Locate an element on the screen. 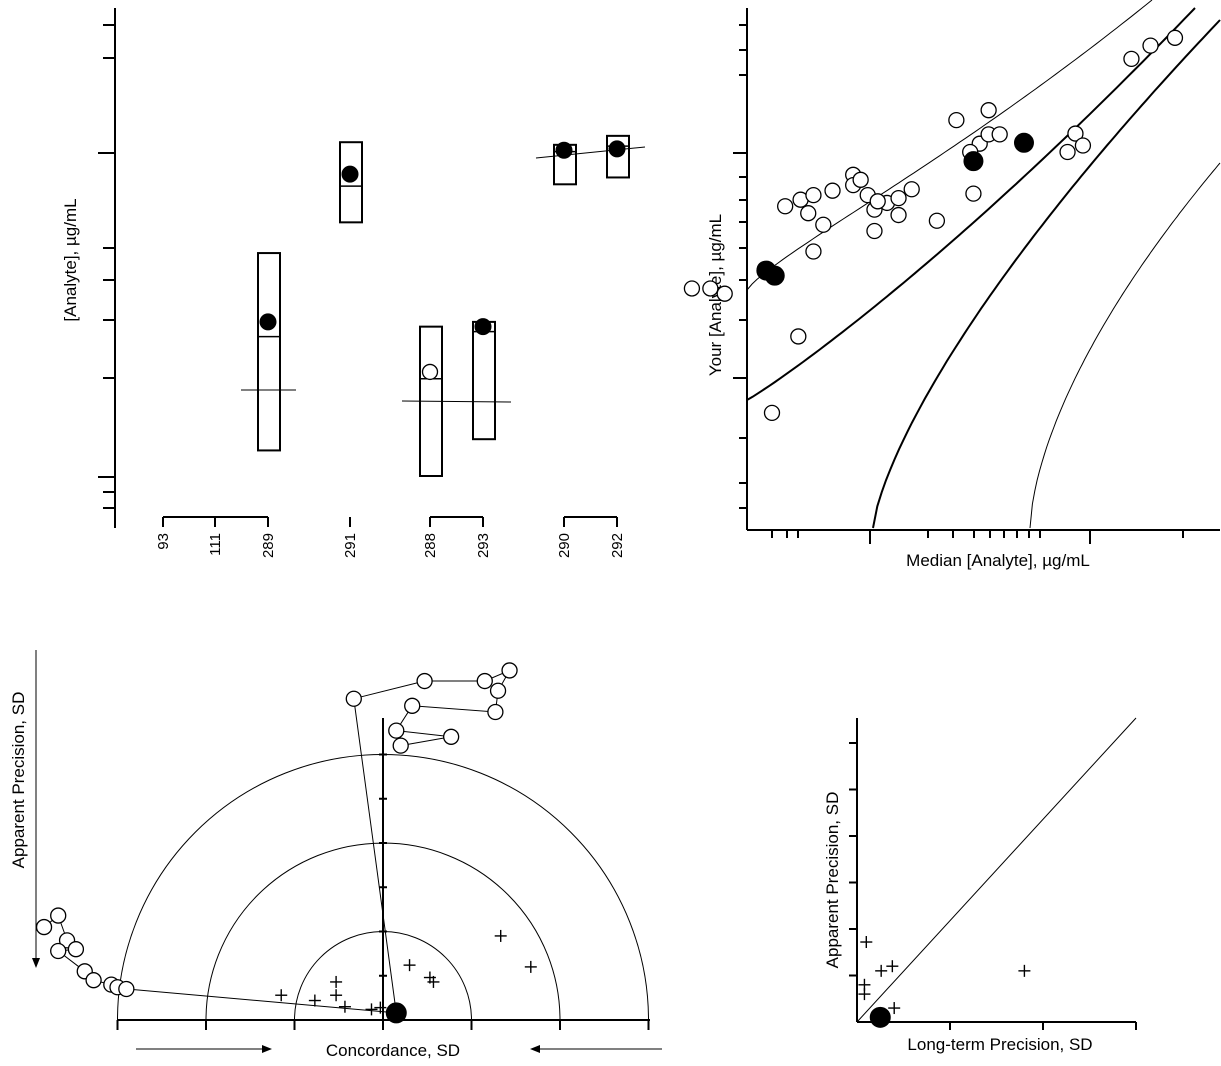  panel-c-solid-point is located at coordinates (396, 1013).